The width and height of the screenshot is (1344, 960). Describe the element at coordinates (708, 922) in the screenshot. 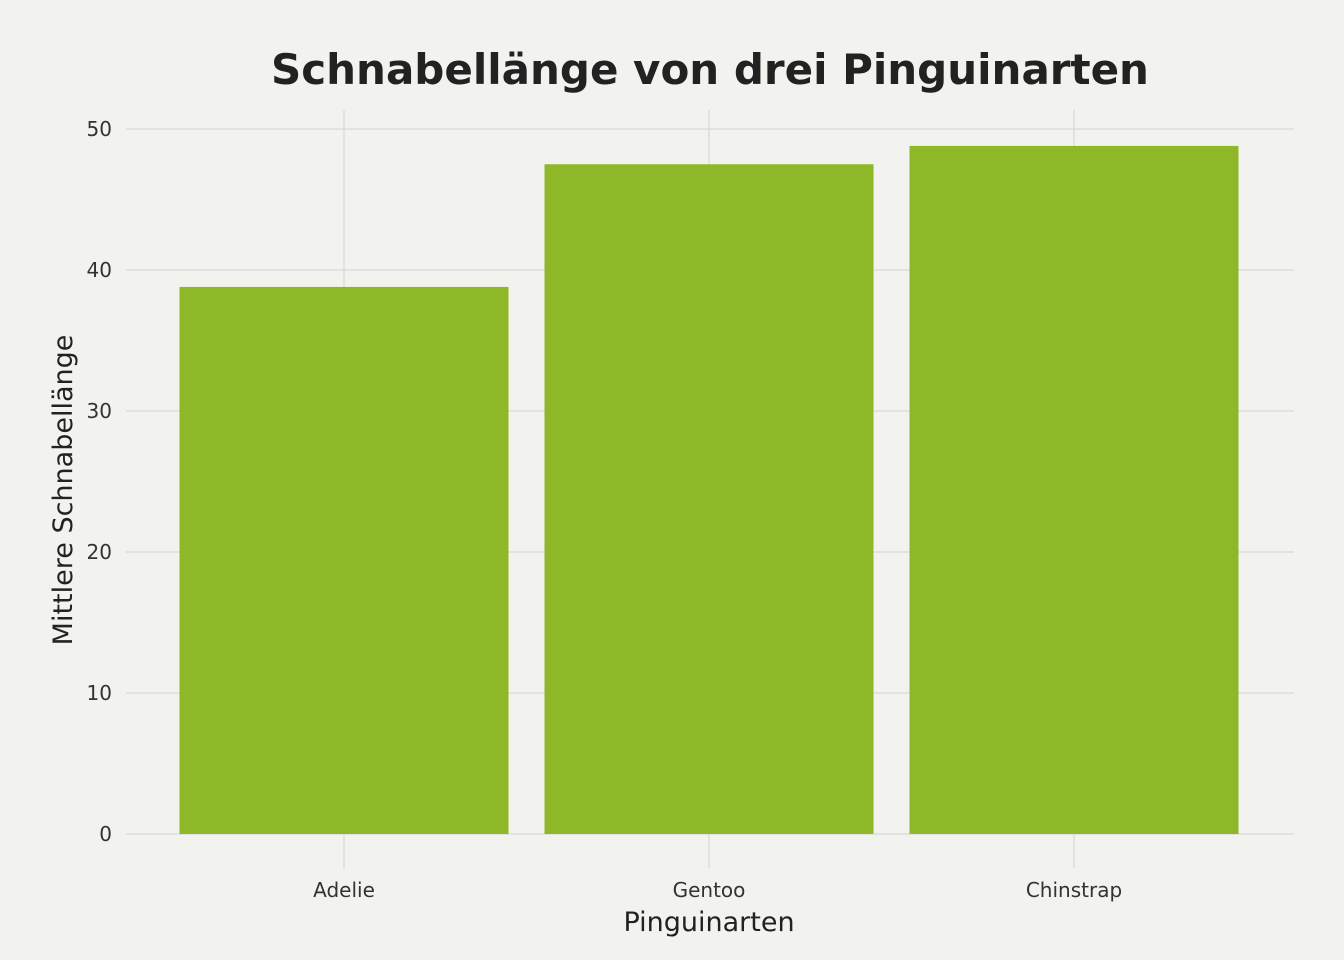

I see `x-axis-title: Pinguinarten` at that location.